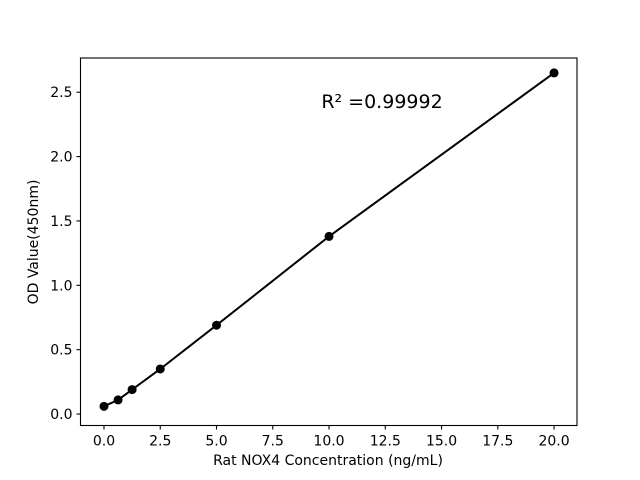 This screenshot has height=480, width=640. I want to click on y-axis-label: OD Value(450nm), so click(34, 242).